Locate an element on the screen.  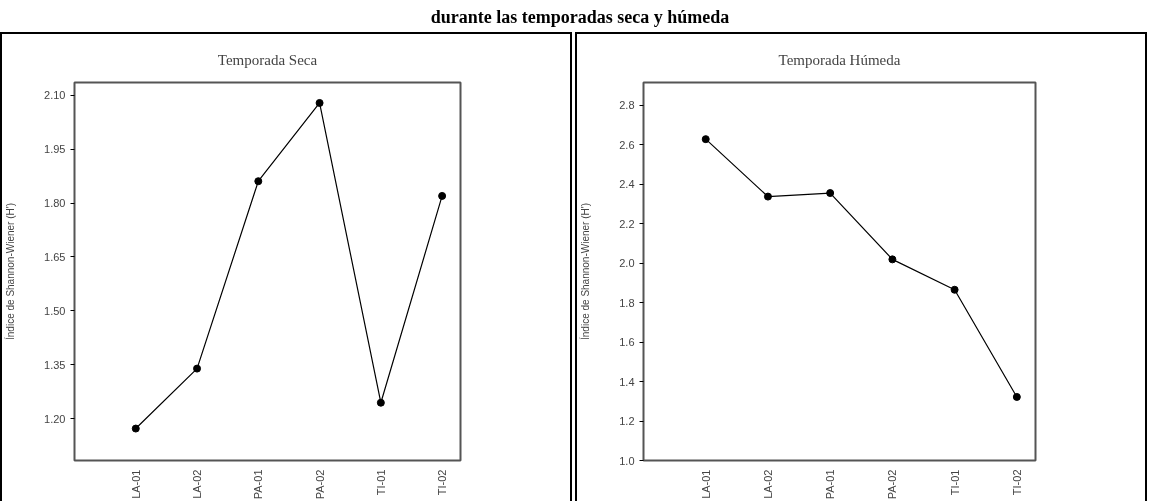
chart-title: Temporada Húmeda is located at coordinates (839, 59).